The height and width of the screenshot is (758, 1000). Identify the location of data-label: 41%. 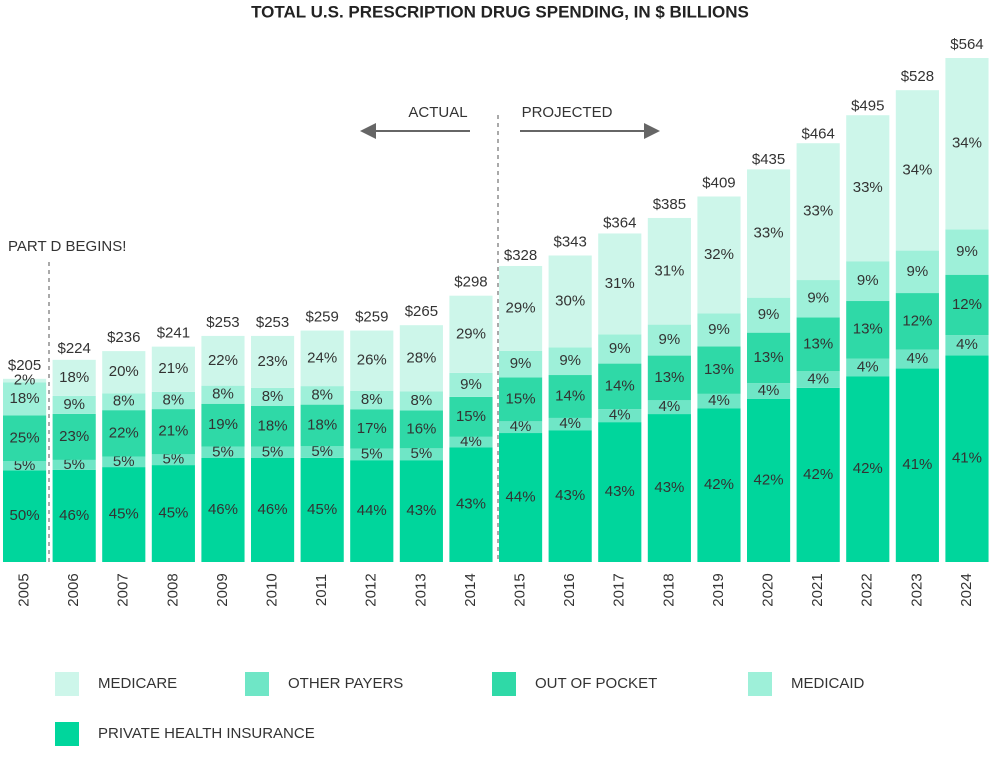
(917, 464).